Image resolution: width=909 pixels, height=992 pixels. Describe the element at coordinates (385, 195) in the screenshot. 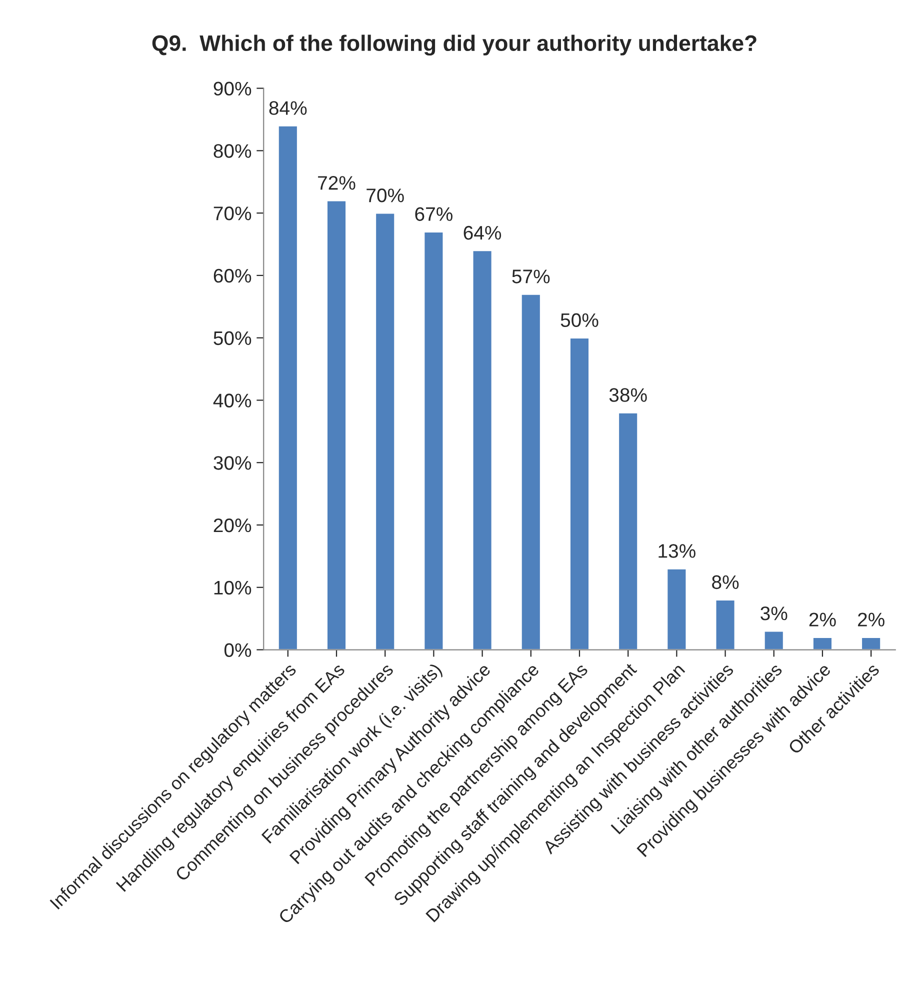

I see `data-label: 70%` at that location.